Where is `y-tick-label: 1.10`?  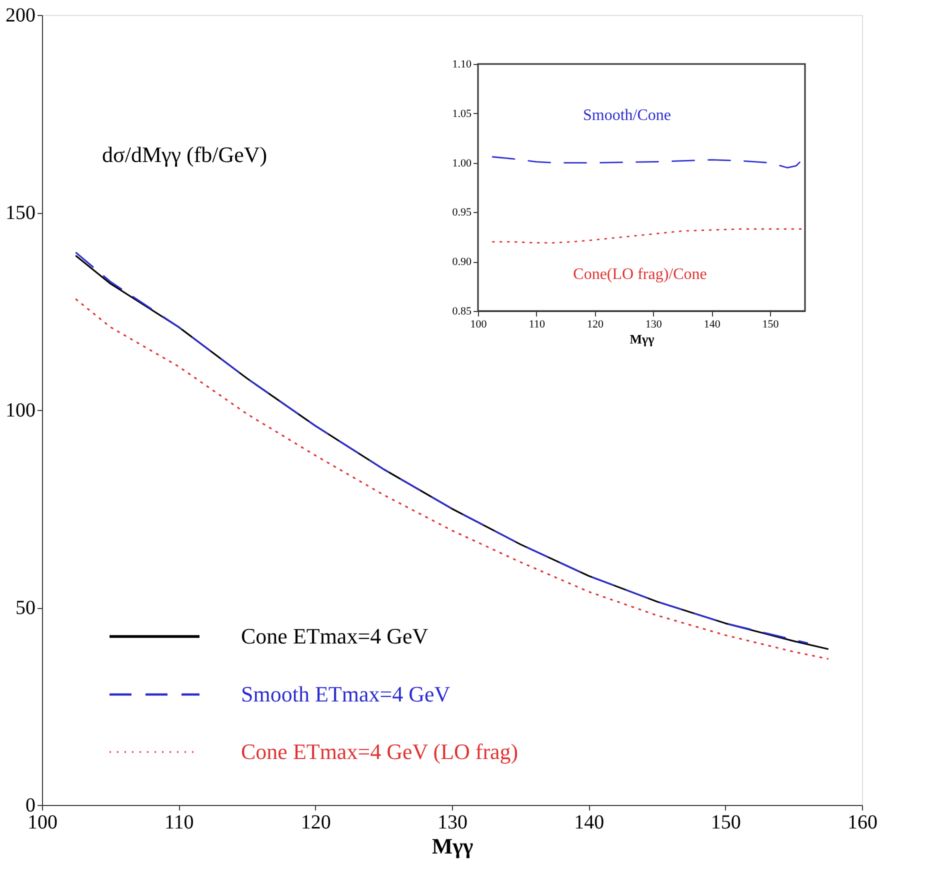 y-tick-label: 1.10 is located at coordinates (462, 64).